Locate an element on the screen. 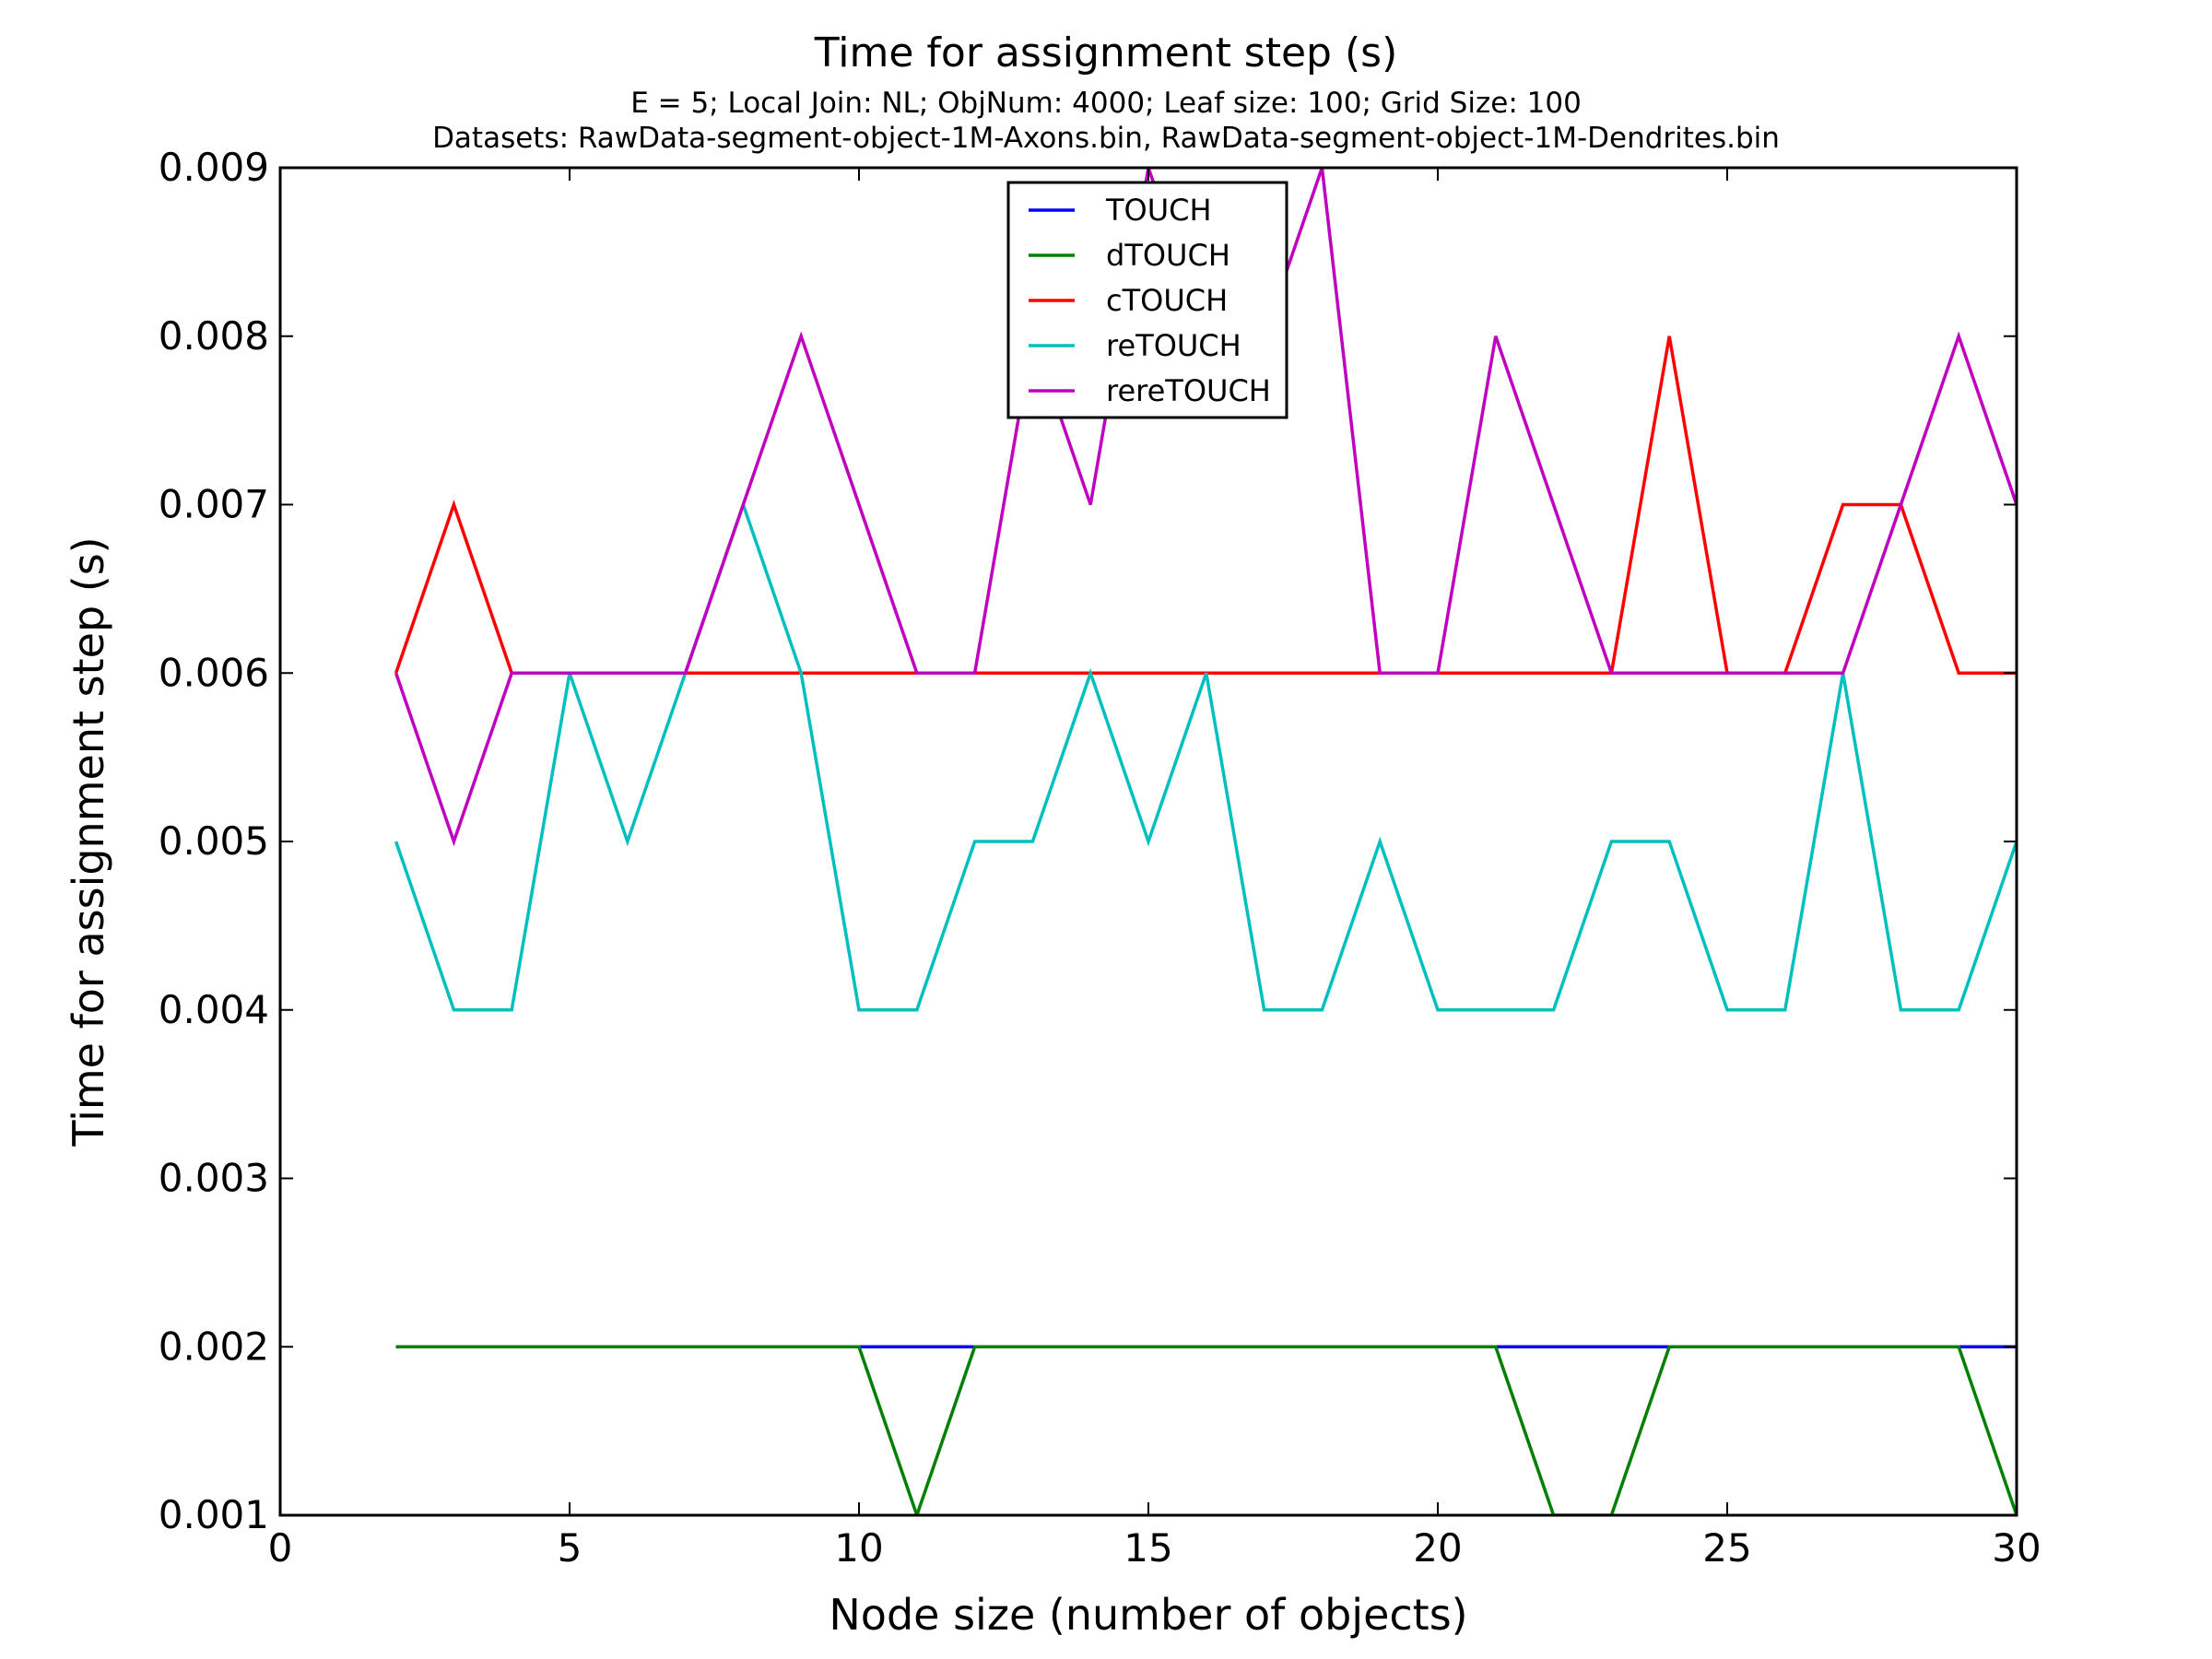 The width and height of the screenshot is (2212, 1659). y-tick-label: 0.005 is located at coordinates (214, 841).